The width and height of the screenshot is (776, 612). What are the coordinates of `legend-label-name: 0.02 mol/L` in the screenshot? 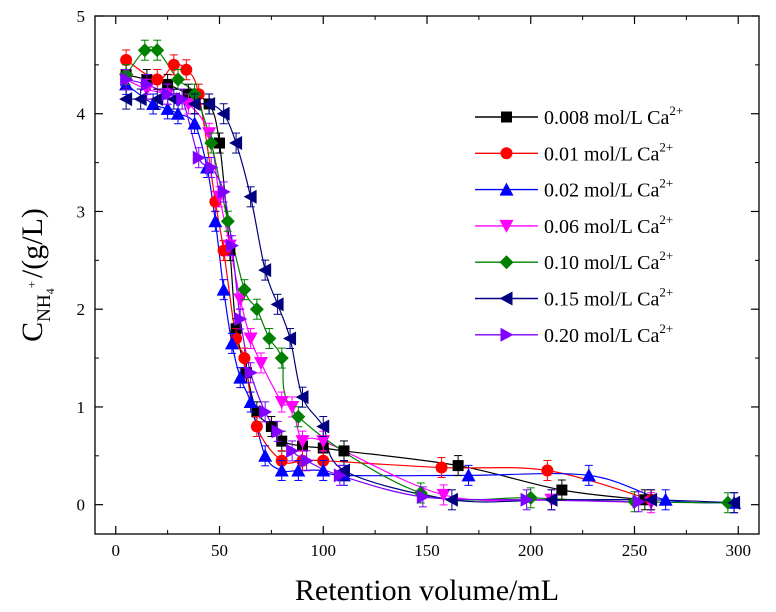 It's located at (590, 191).